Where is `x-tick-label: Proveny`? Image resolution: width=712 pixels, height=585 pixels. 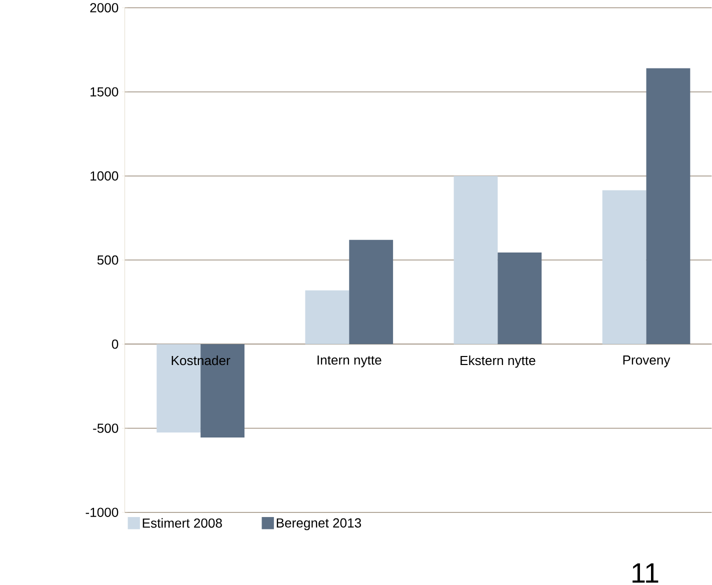 x-tick-label: Proveny is located at coordinates (646, 362).